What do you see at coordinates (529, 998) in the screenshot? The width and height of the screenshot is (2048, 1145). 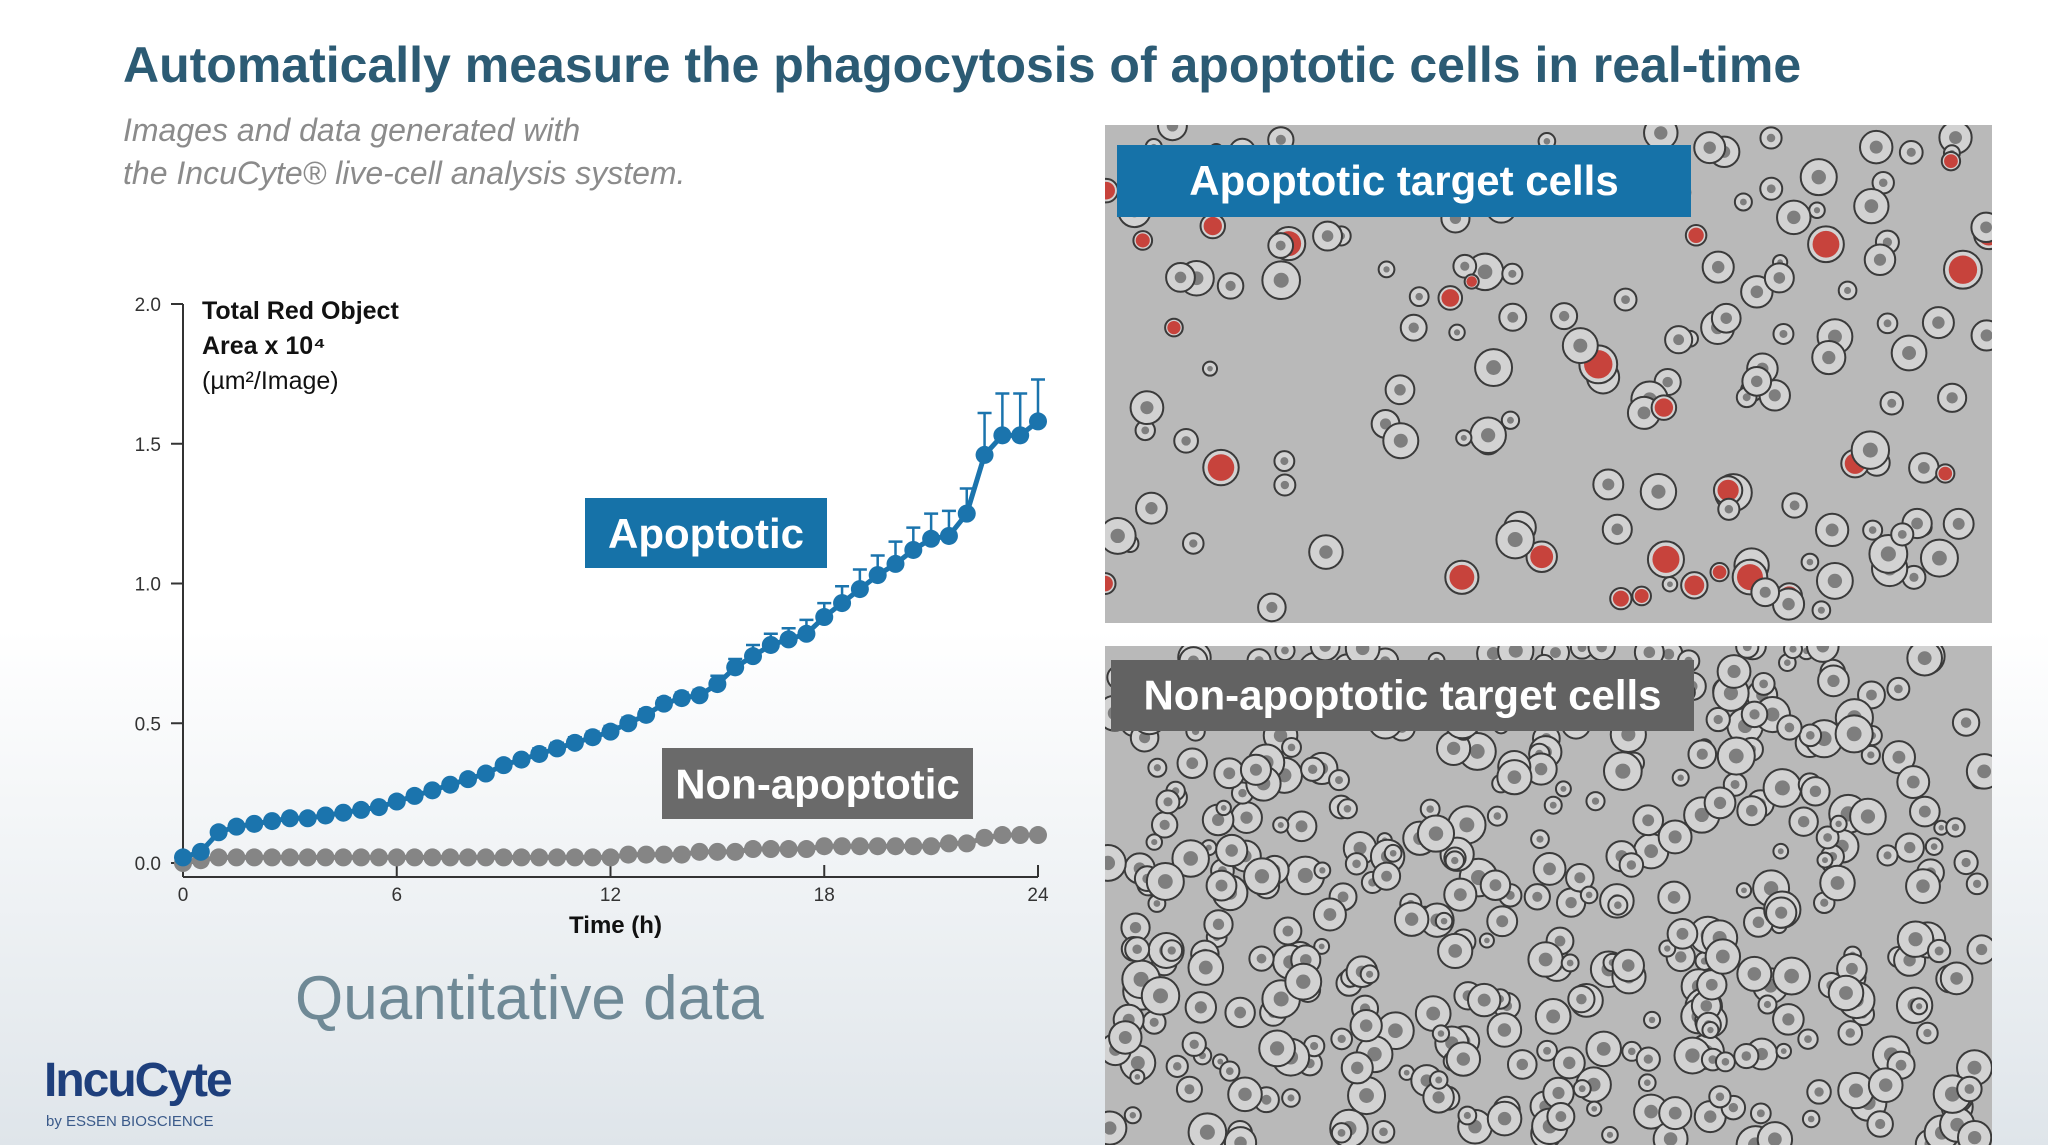 I see `caption: Quantitative data` at bounding box center [529, 998].